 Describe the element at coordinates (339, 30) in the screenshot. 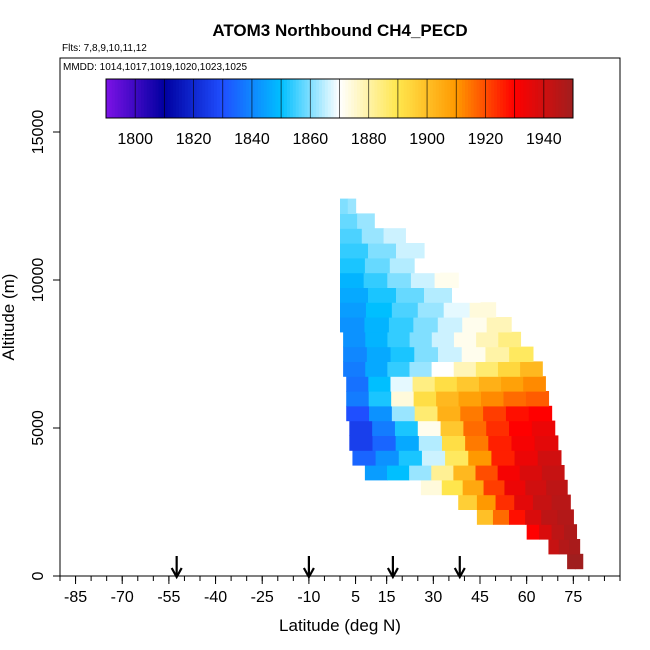

I see `chart-title: ATOM3 Northbound CH4_PECD` at that location.